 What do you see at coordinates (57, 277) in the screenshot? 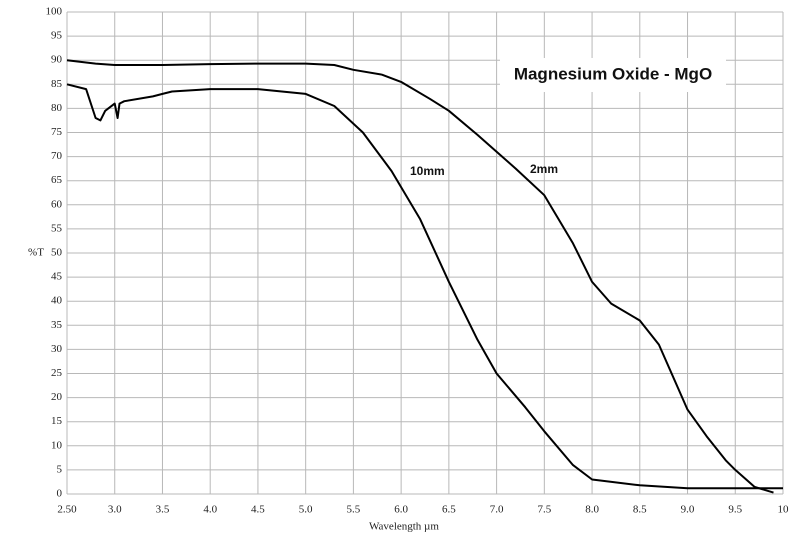
I see `y-tick-label: 45` at bounding box center [57, 277].